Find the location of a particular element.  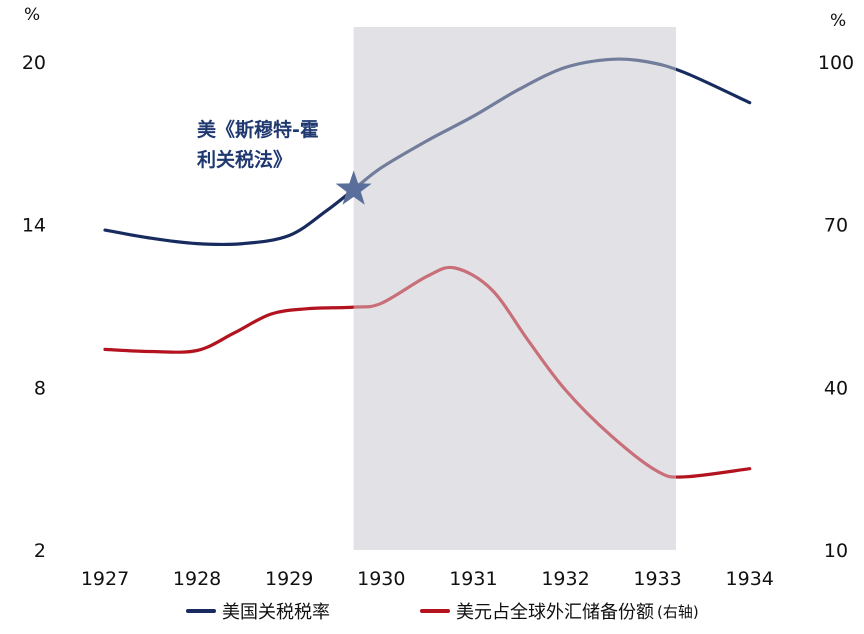

right-axis-tick-label: 70 is located at coordinates (836, 226).